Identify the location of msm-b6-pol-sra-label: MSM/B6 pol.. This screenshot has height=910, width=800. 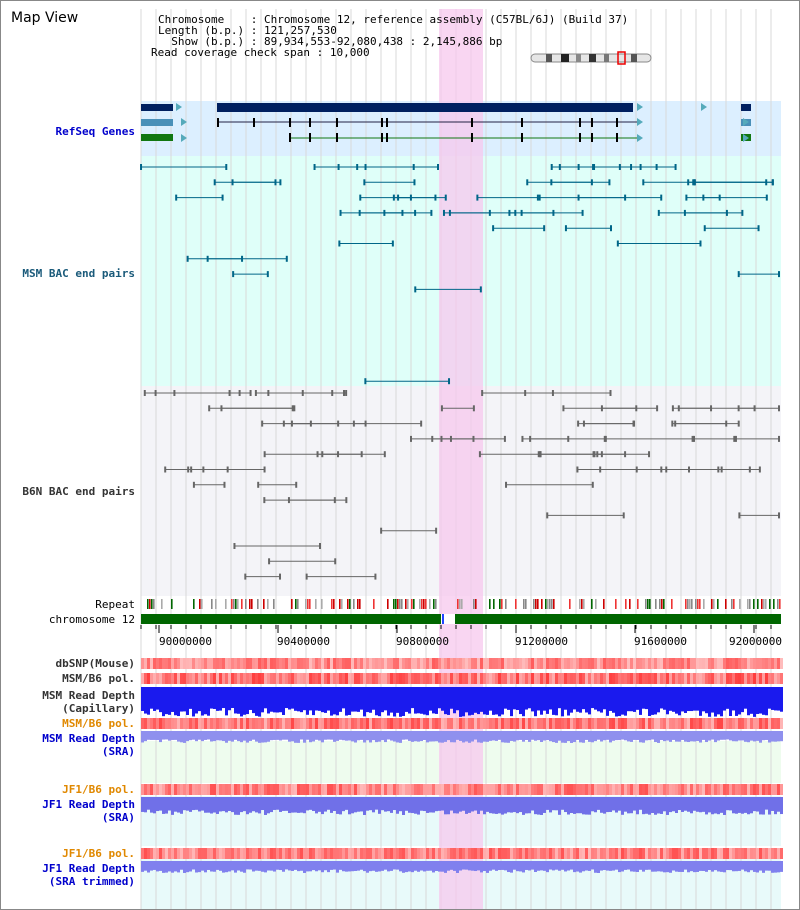
(98, 723).